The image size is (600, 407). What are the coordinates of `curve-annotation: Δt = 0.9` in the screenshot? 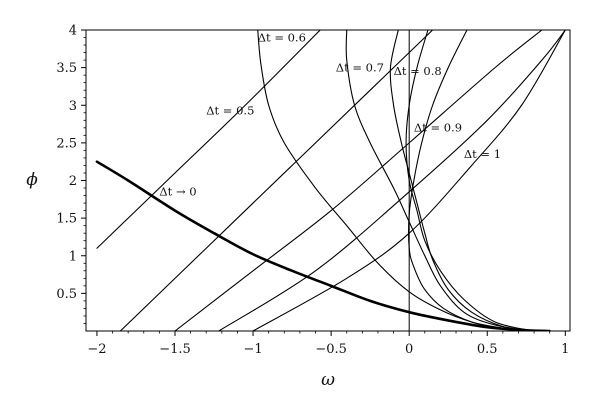 It's located at (438, 128).